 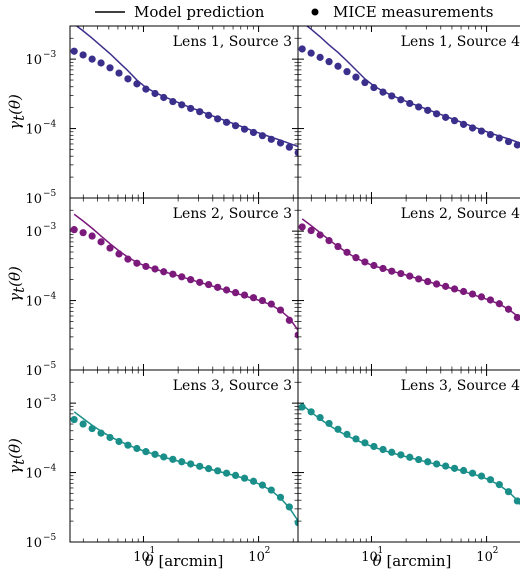 What do you see at coordinates (460, 386) in the screenshot?
I see `panel-label: Lens 3, Source 4` at bounding box center [460, 386].